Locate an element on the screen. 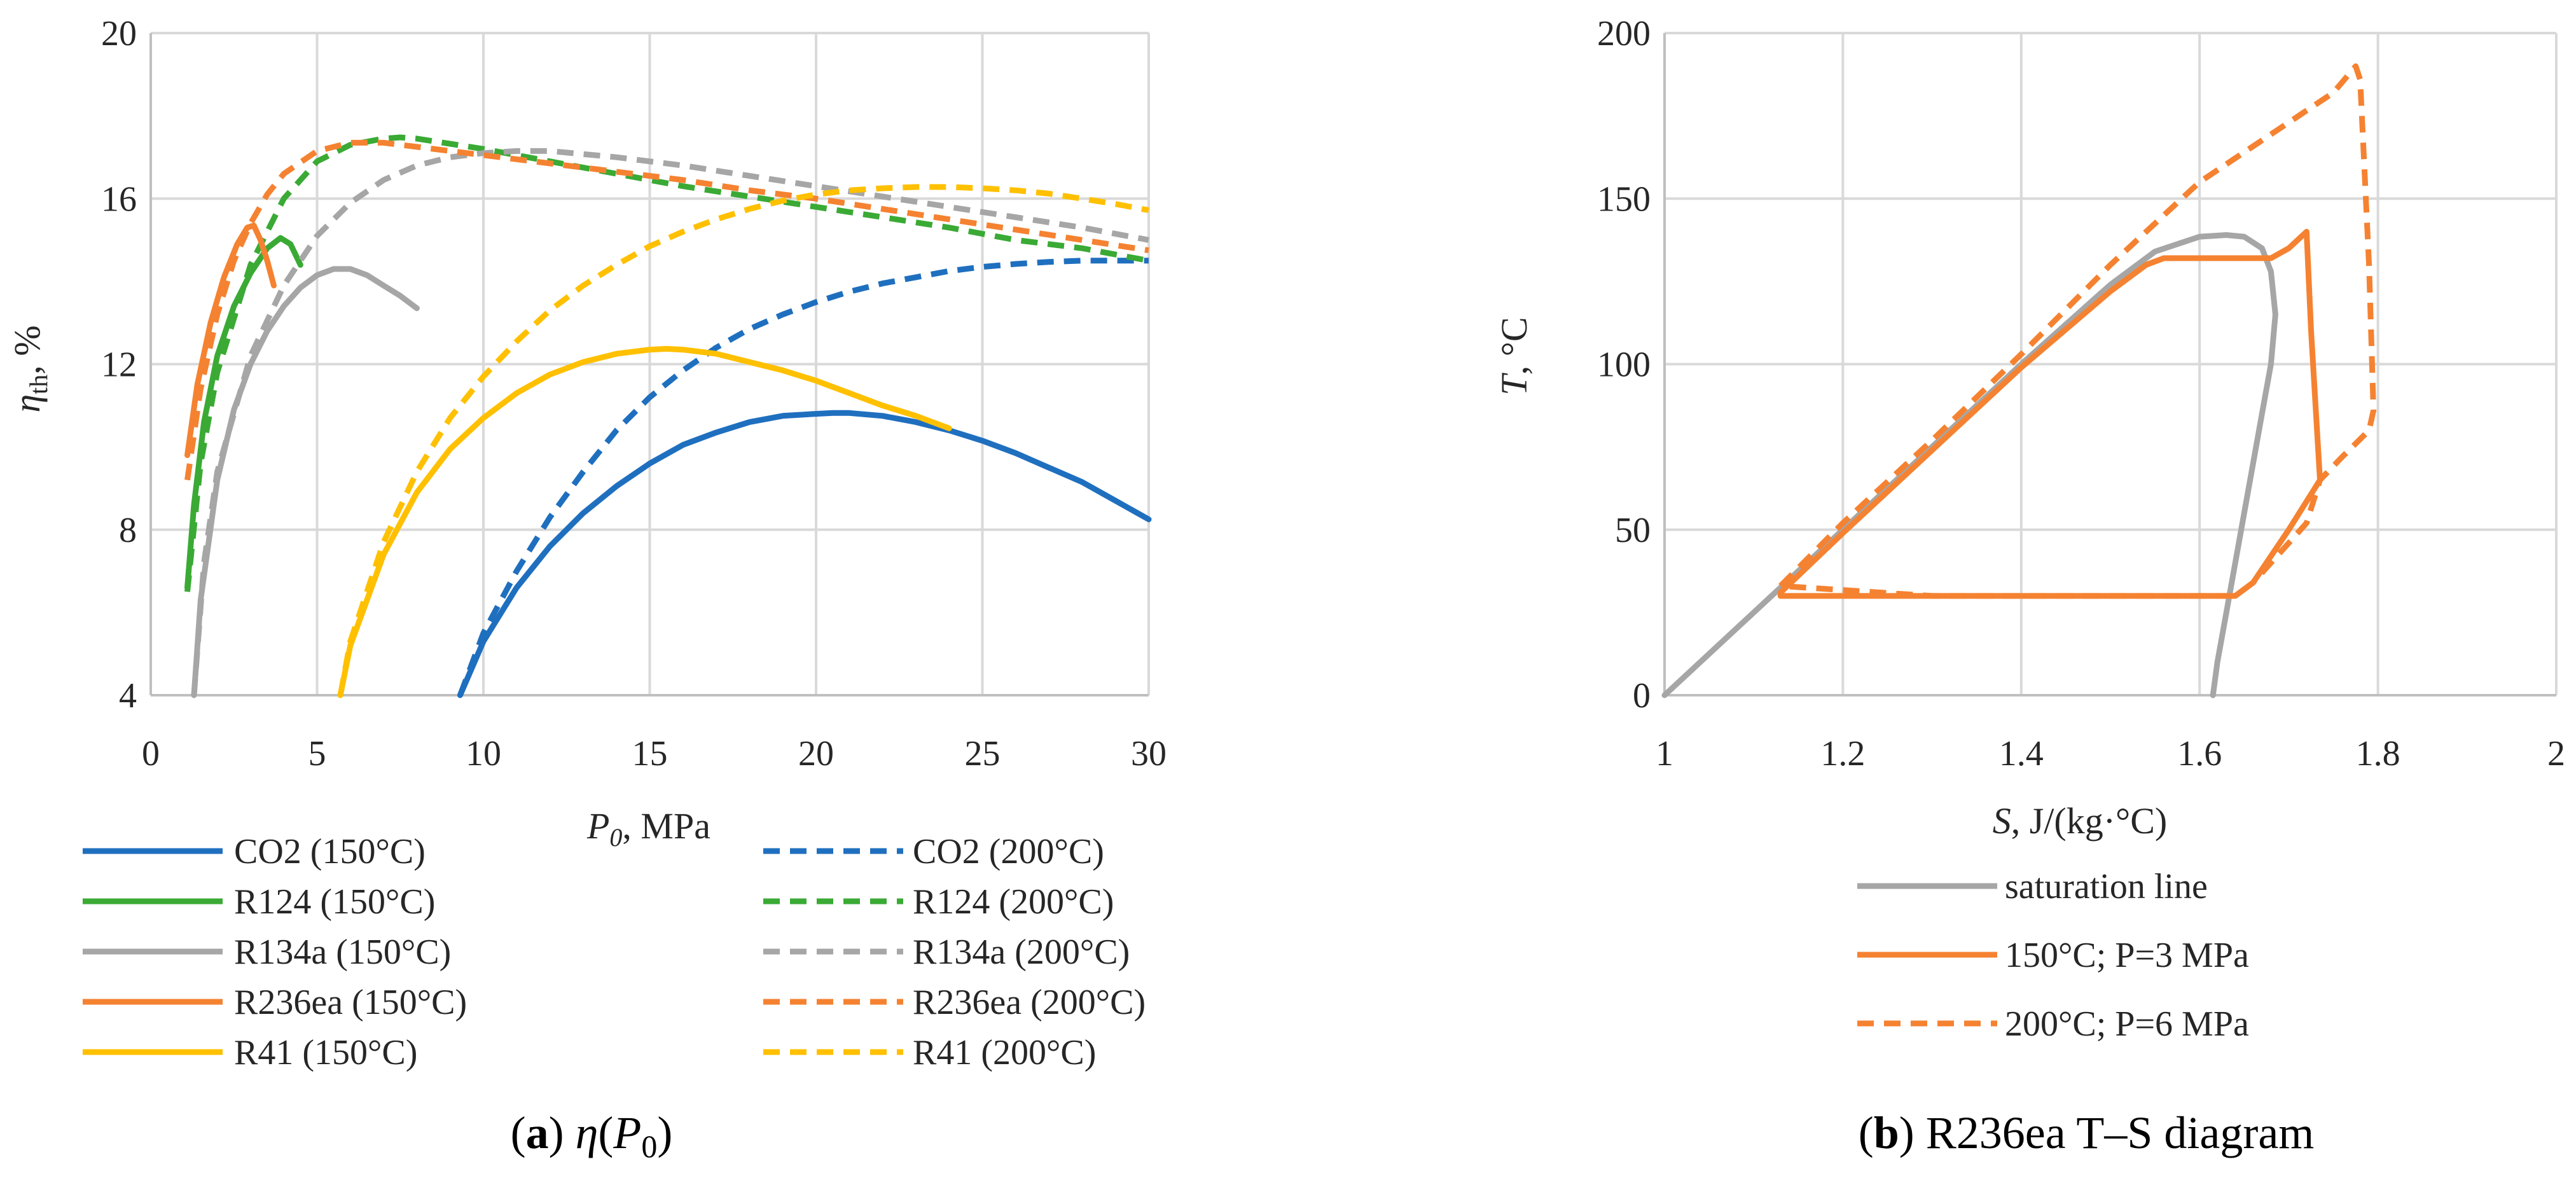 Image resolution: width=2576 pixels, height=1178 pixels. legend-label: R124 (200°C) is located at coordinates (1013, 902).